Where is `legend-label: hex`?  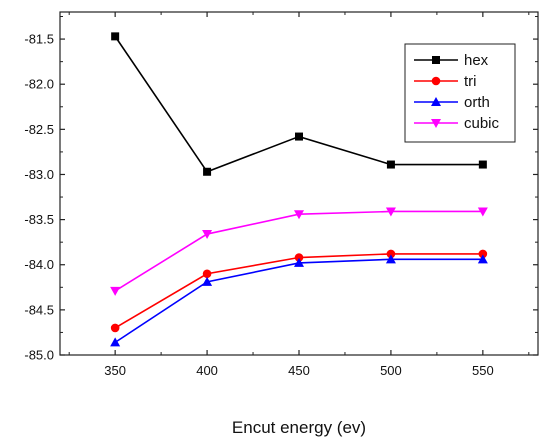 legend-label: hex is located at coordinates (476, 60).